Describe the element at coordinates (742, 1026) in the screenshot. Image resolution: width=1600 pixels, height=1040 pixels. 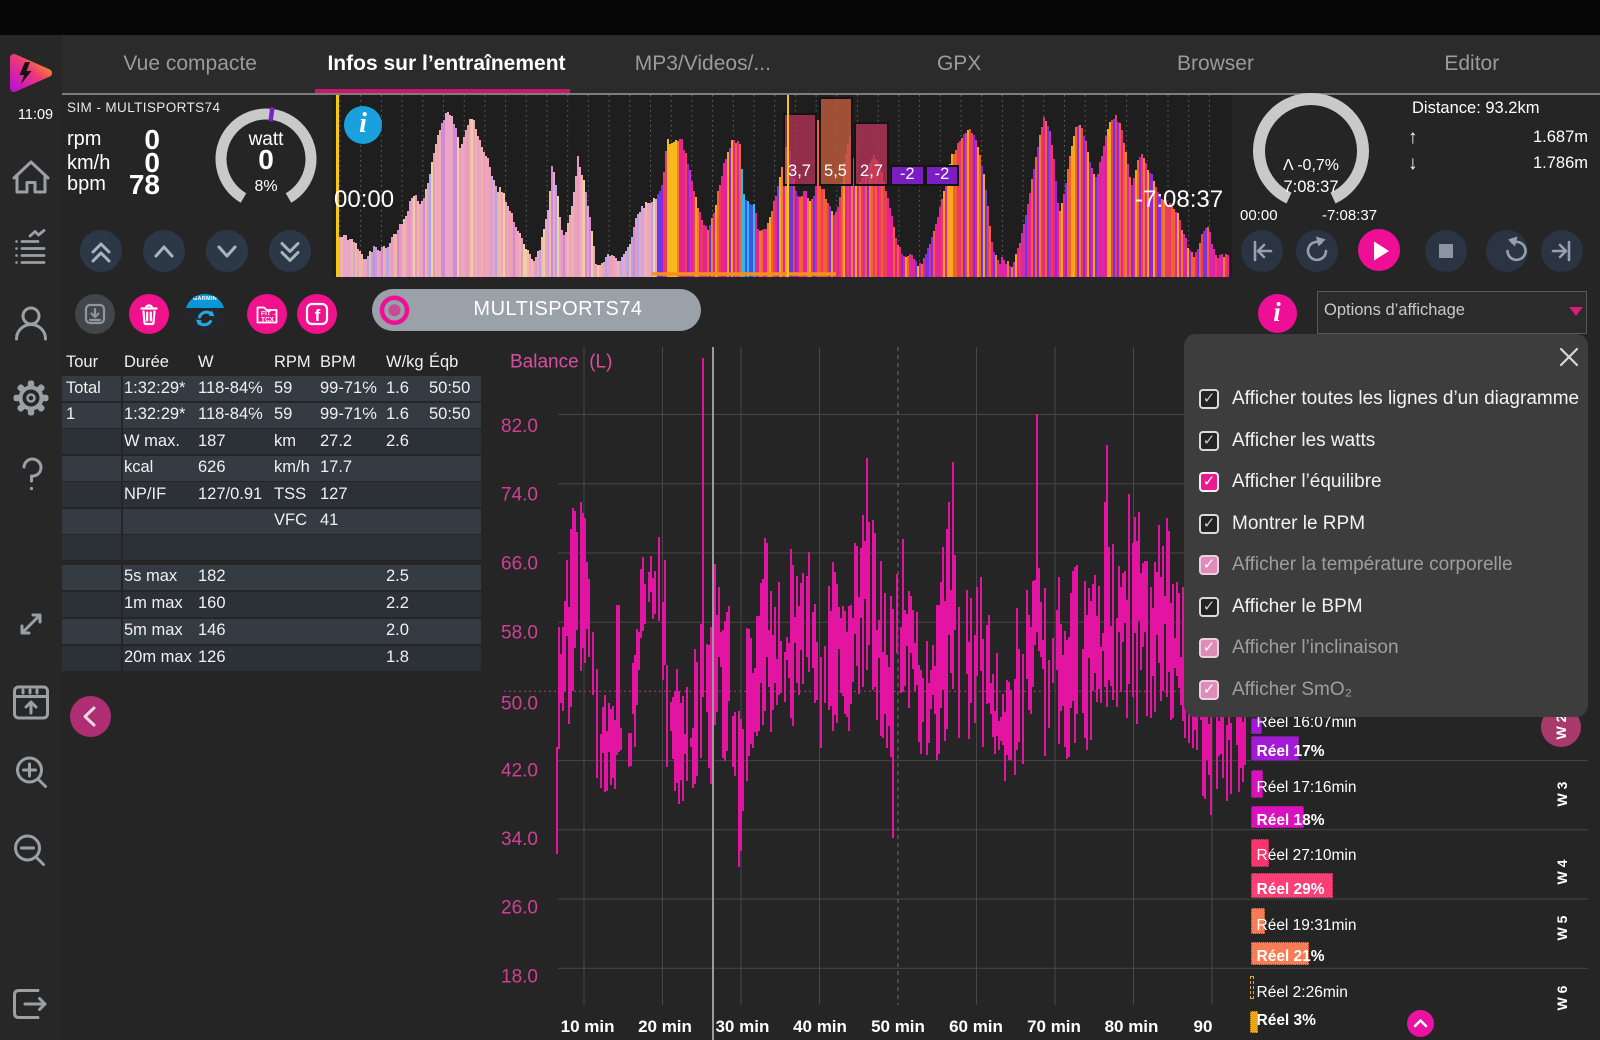
I see `svg-text: 30 min` at that location.